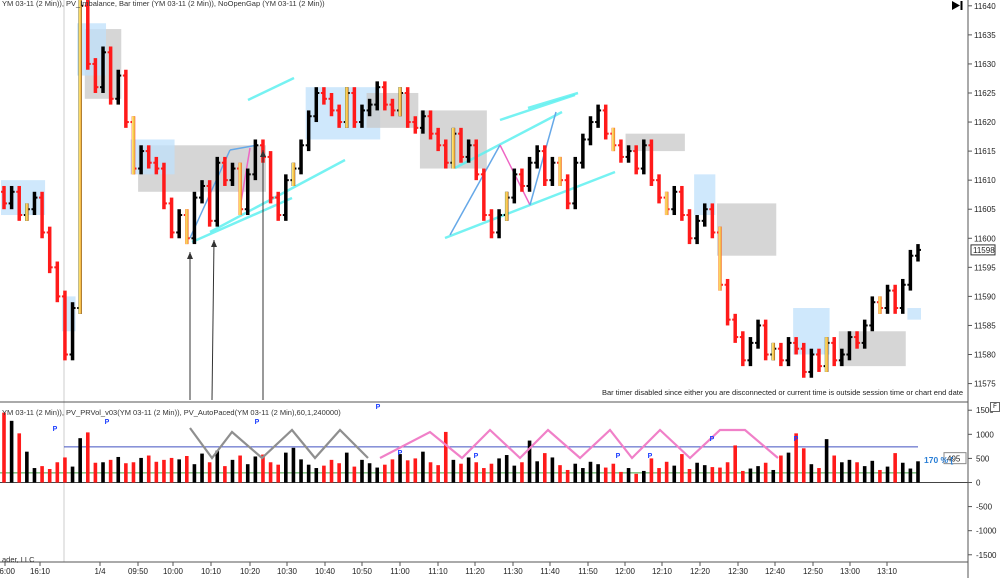 This screenshot has width=1000, height=578. What do you see at coordinates (985, 209) in the screenshot?
I see `price-tick-label: 11605` at bounding box center [985, 209].